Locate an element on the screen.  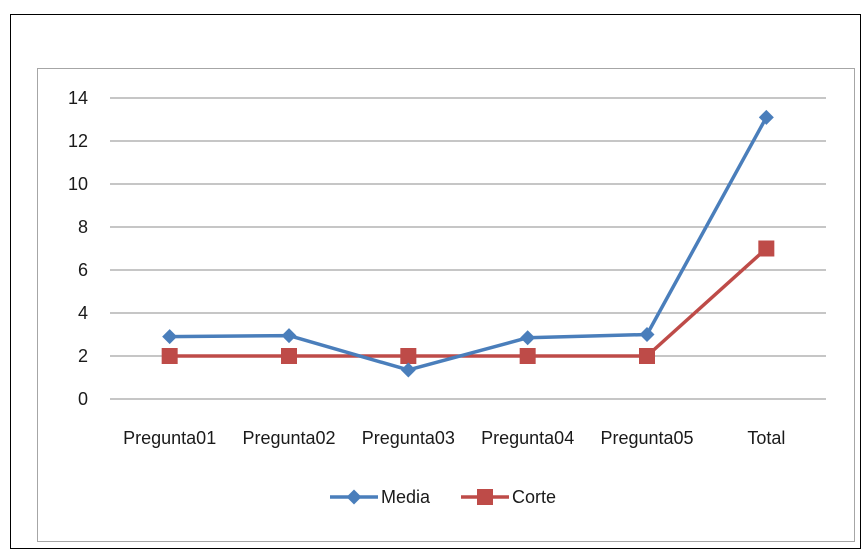
legend-label-corte: Corte is located at coordinates (534, 497).